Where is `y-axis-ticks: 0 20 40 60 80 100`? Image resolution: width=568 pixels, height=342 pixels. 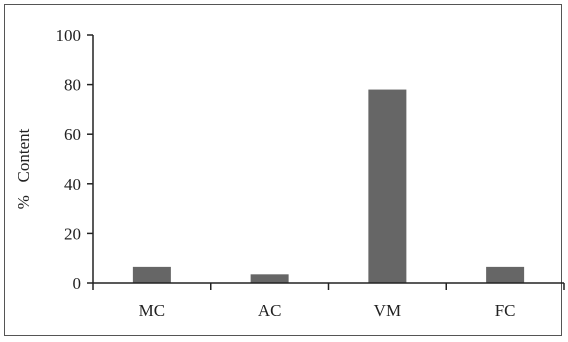 y-axis-ticks: 0 20 40 60 80 100 is located at coordinates (74, 159).